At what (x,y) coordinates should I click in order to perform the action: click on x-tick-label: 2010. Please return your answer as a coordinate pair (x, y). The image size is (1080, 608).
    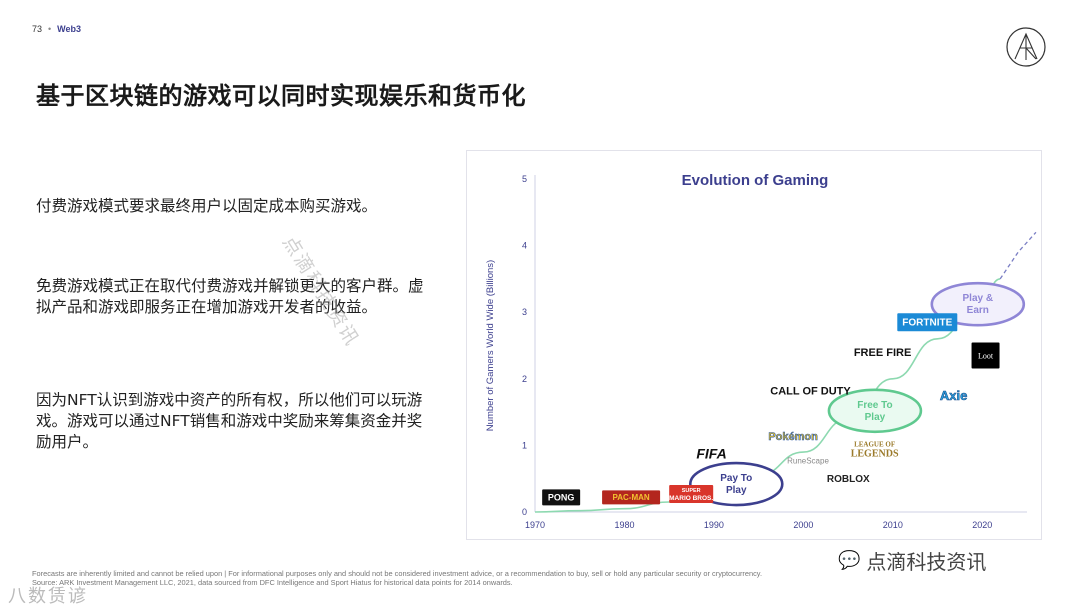
    Looking at the image, I should click on (893, 525).